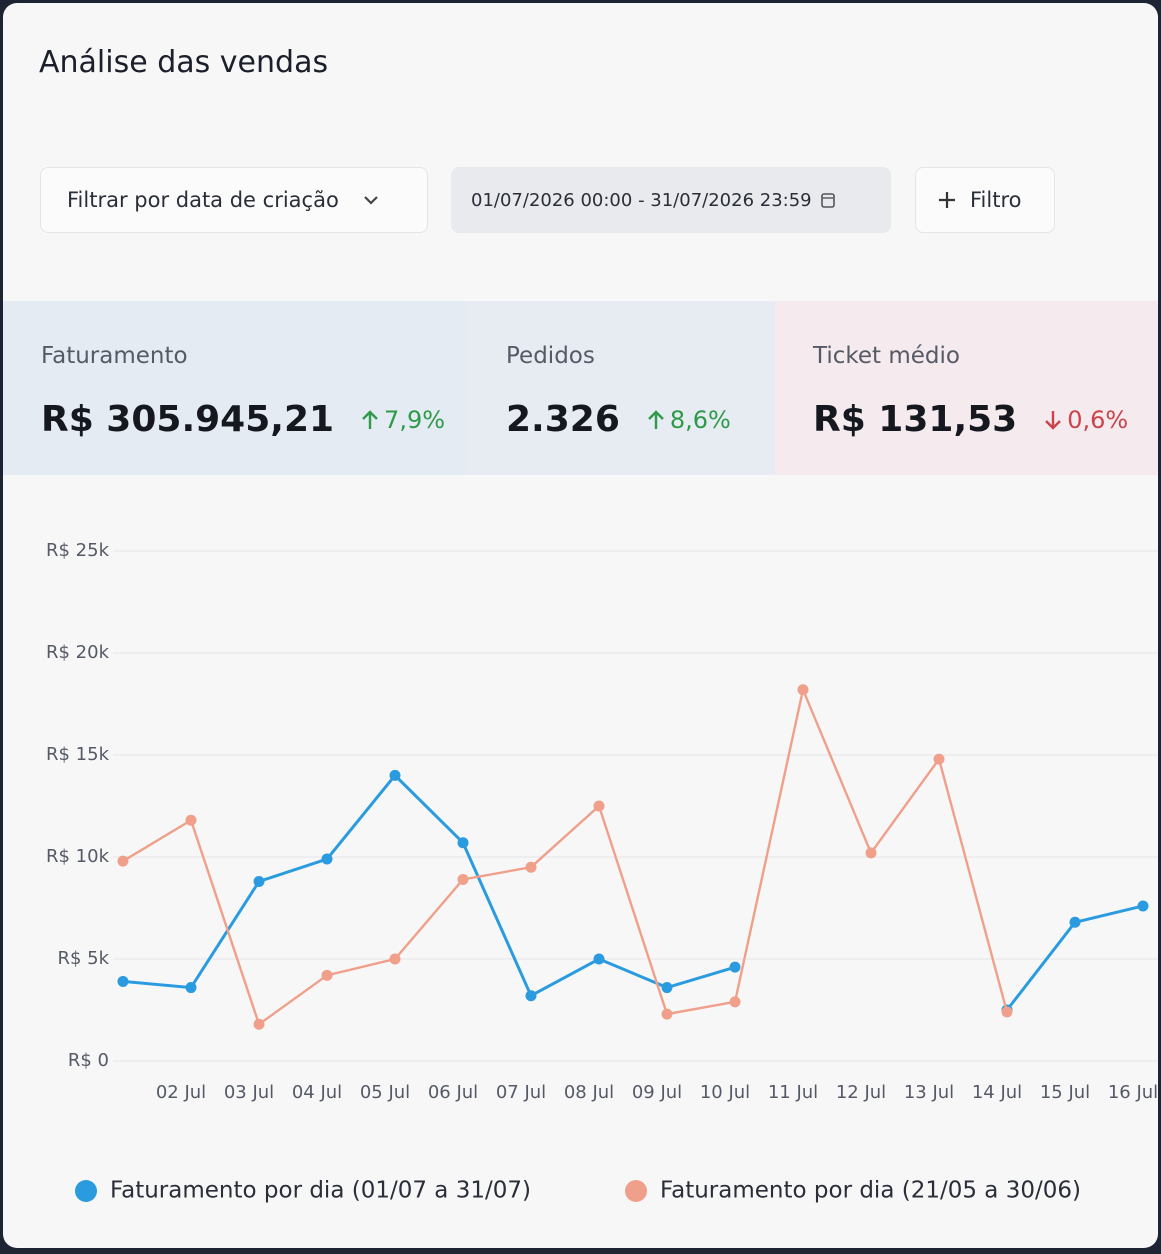 This screenshot has width=1161, height=1254. Describe the element at coordinates (521, 1092) in the screenshot. I see `x-tick-label: 07 Jul` at that location.